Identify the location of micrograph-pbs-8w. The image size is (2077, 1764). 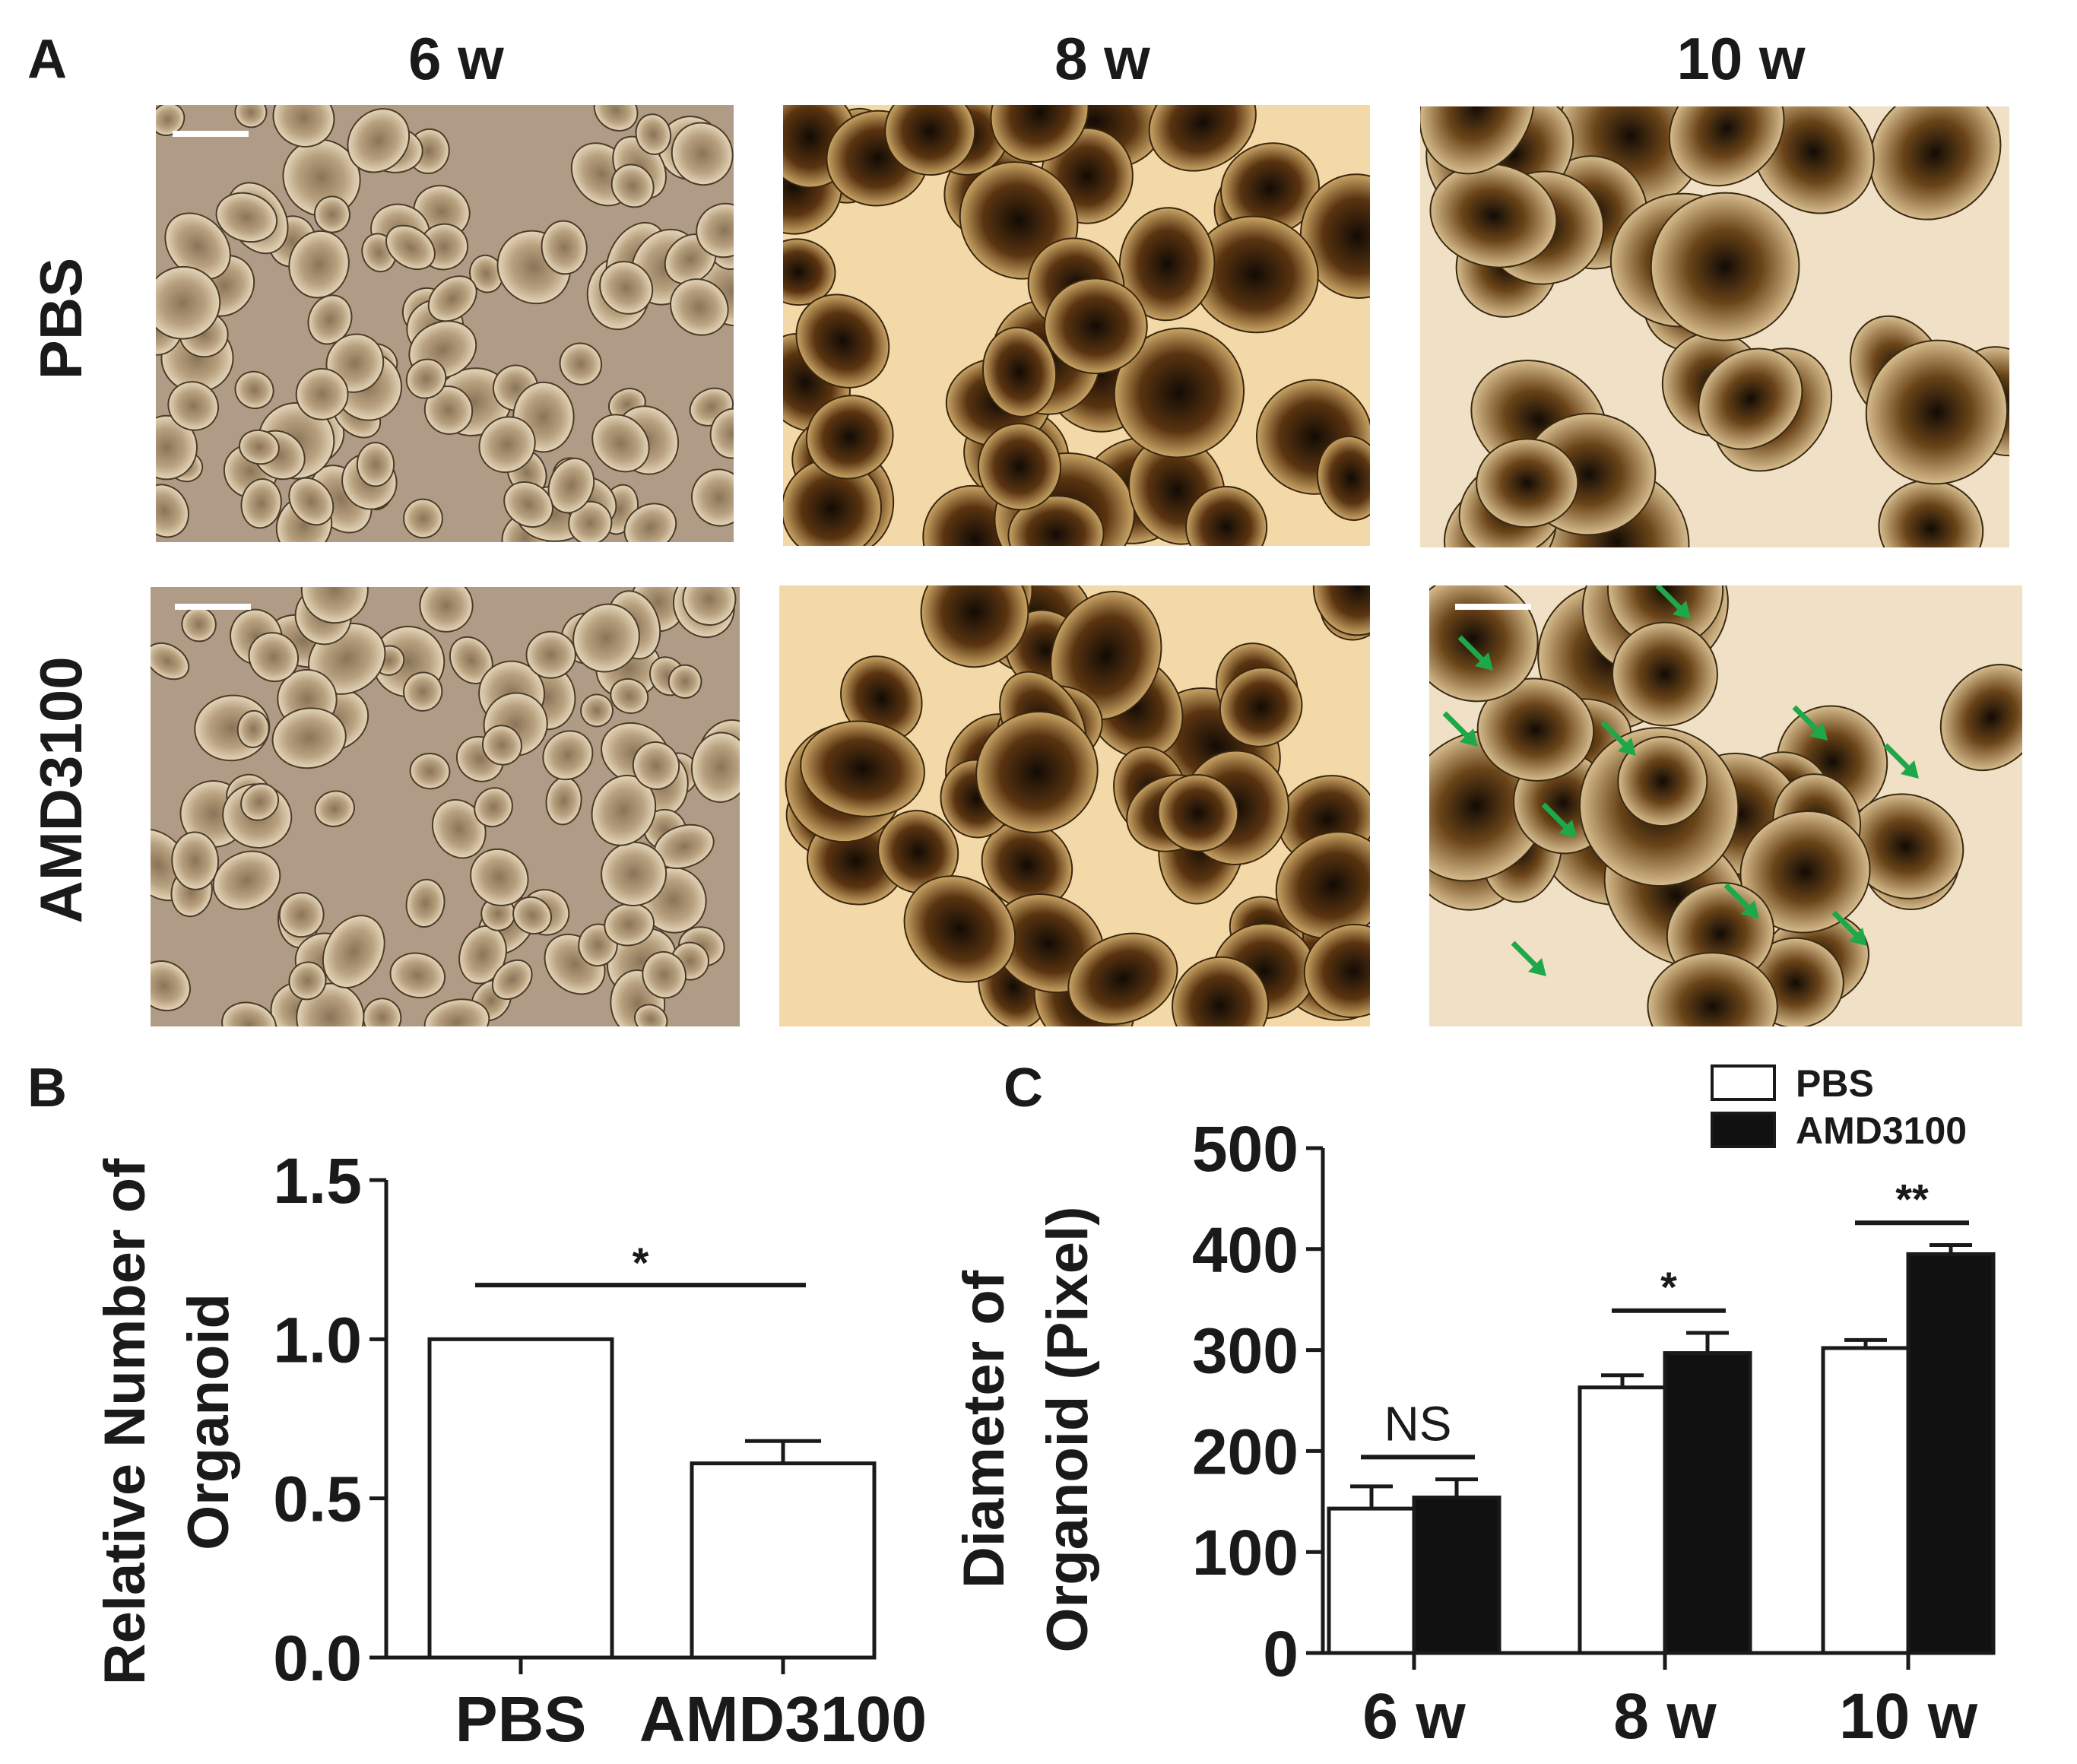
(1076, 326).